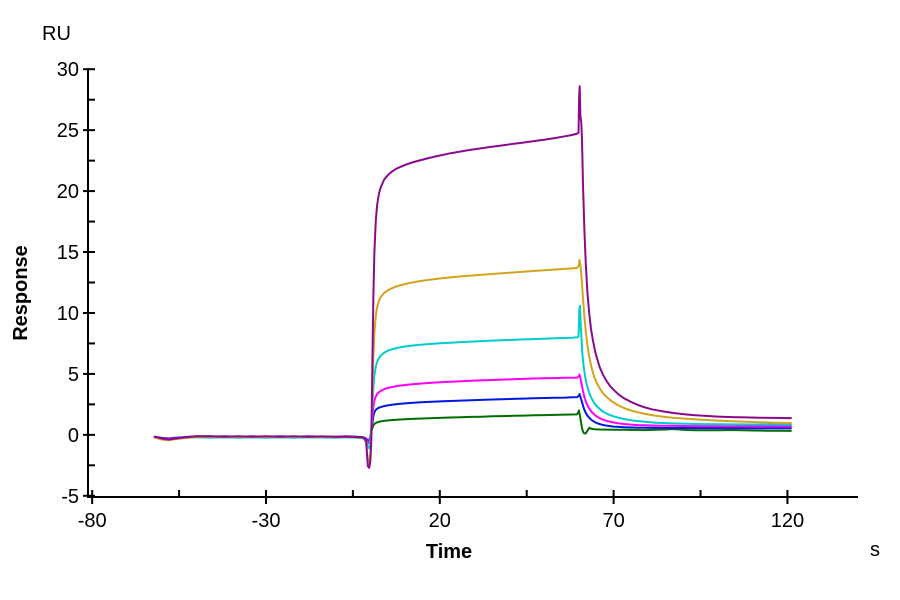  What do you see at coordinates (68, 70) in the screenshot?
I see `y-tick-label: 30` at bounding box center [68, 70].